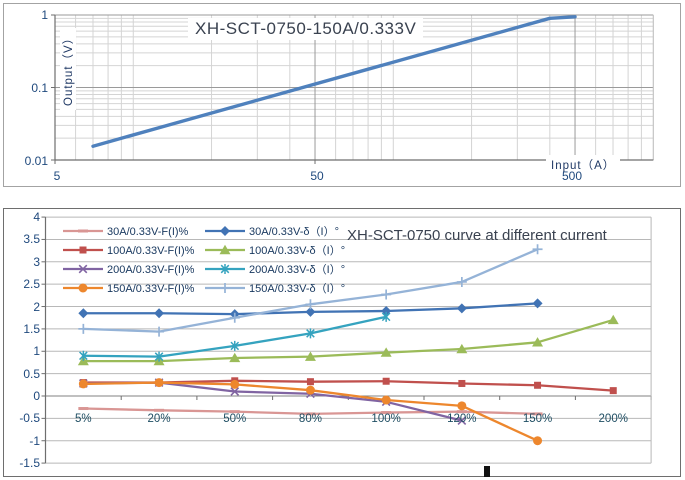 This screenshot has width=685, height=480. I want to click on y-axis-tick-label: -1, so click(34, 440).